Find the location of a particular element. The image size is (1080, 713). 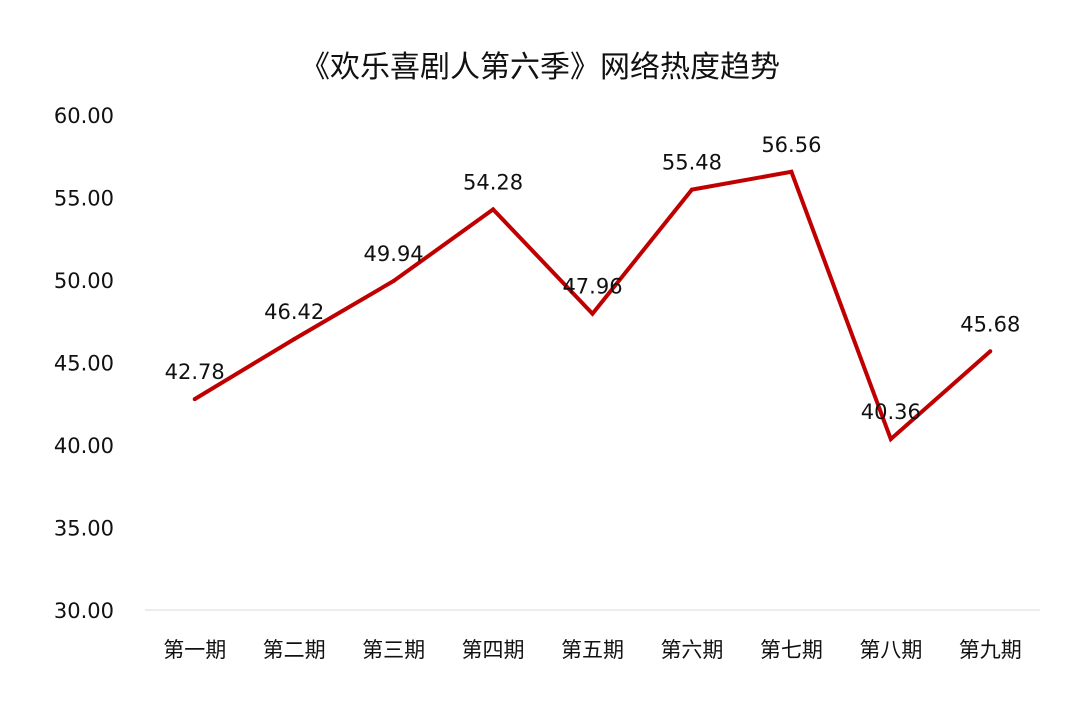

x-tick-label: 第八期 is located at coordinates (890, 650).